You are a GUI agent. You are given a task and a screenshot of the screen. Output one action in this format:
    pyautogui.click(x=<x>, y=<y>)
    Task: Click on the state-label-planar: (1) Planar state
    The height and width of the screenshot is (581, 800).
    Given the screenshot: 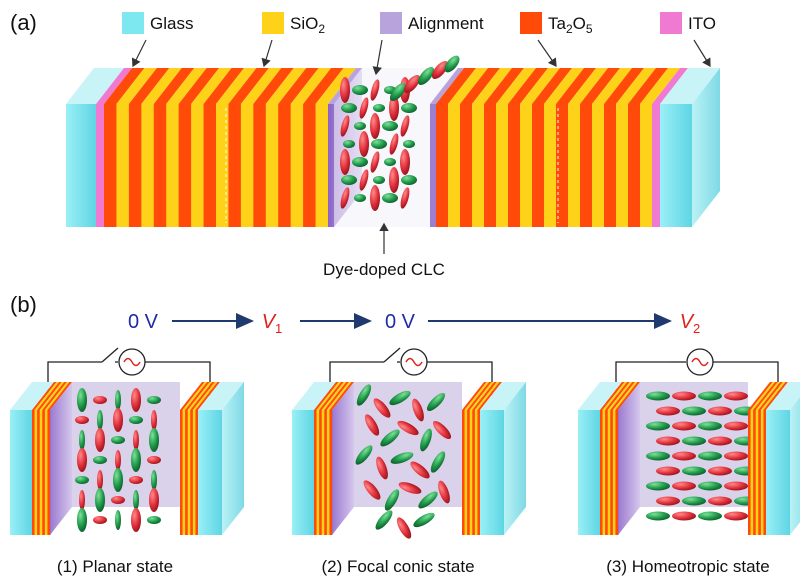 What is the action you would take?
    pyautogui.click(x=115, y=566)
    